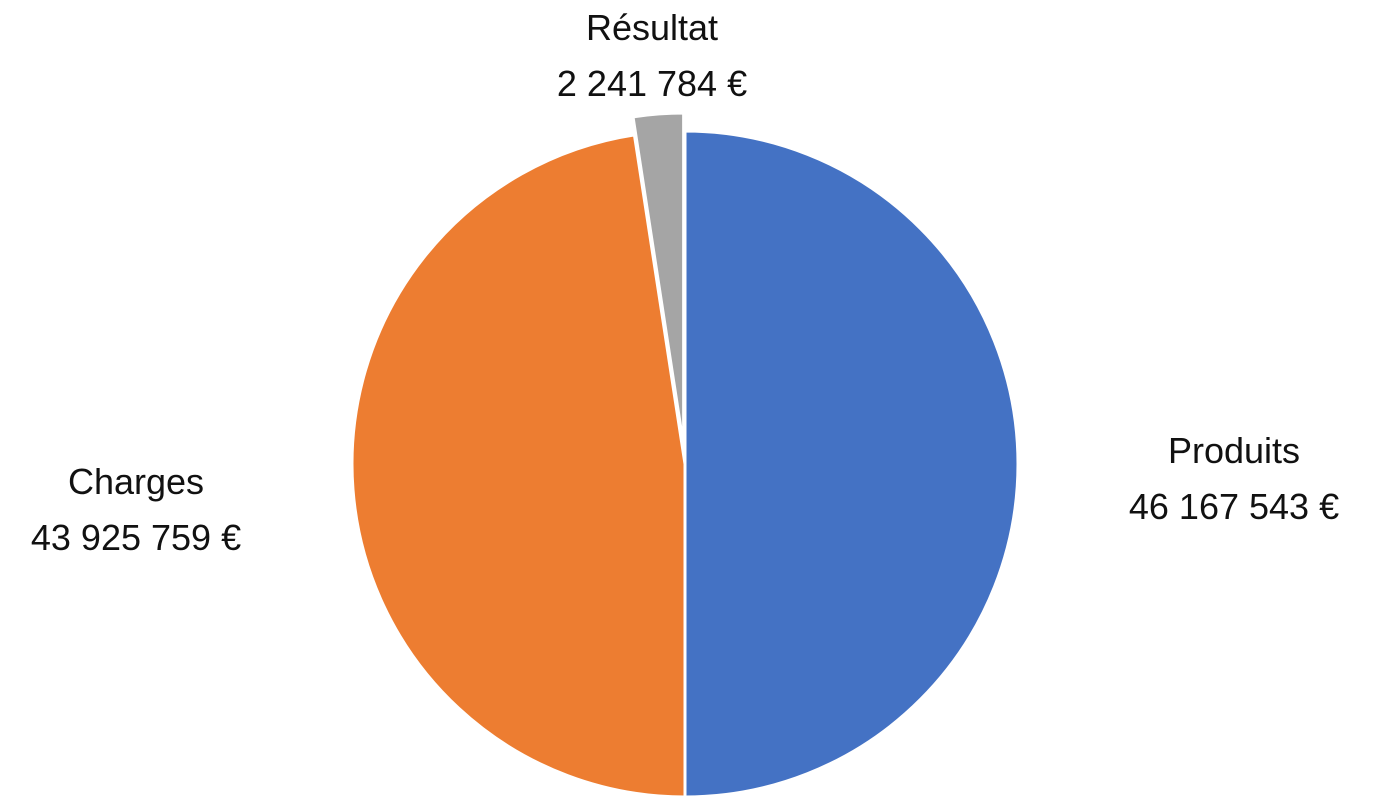  Describe the element at coordinates (136, 481) in the screenshot. I see `label-charges-category: Charges` at that location.